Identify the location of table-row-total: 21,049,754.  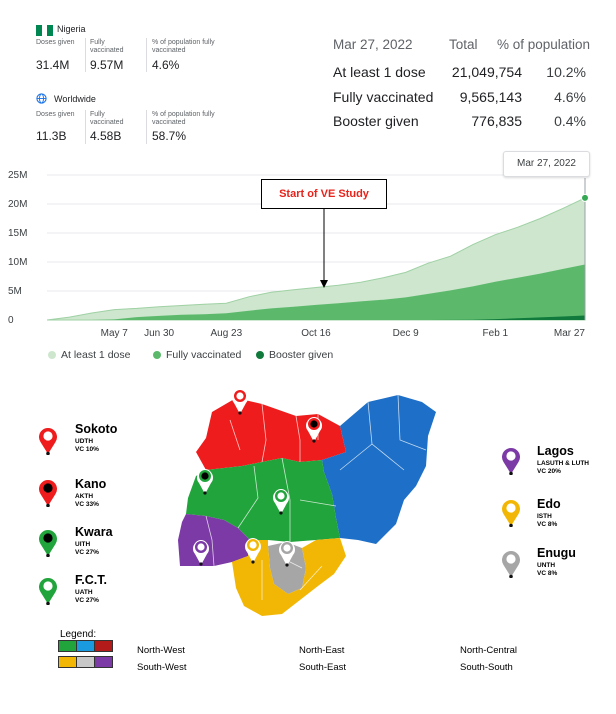
(486, 72).